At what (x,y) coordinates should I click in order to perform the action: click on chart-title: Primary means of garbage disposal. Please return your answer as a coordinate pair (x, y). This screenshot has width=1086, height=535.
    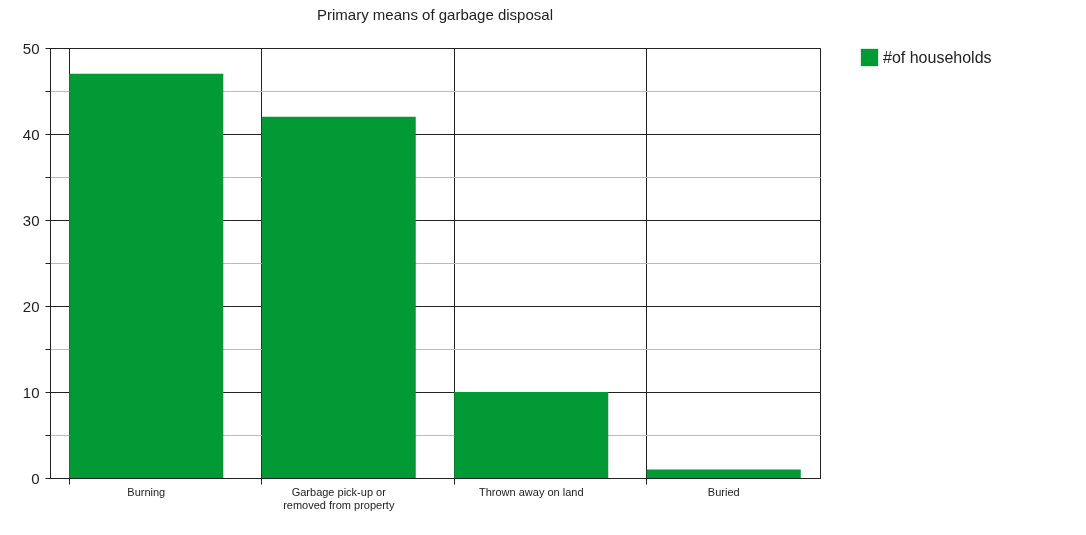
    Looking at the image, I should click on (435, 14).